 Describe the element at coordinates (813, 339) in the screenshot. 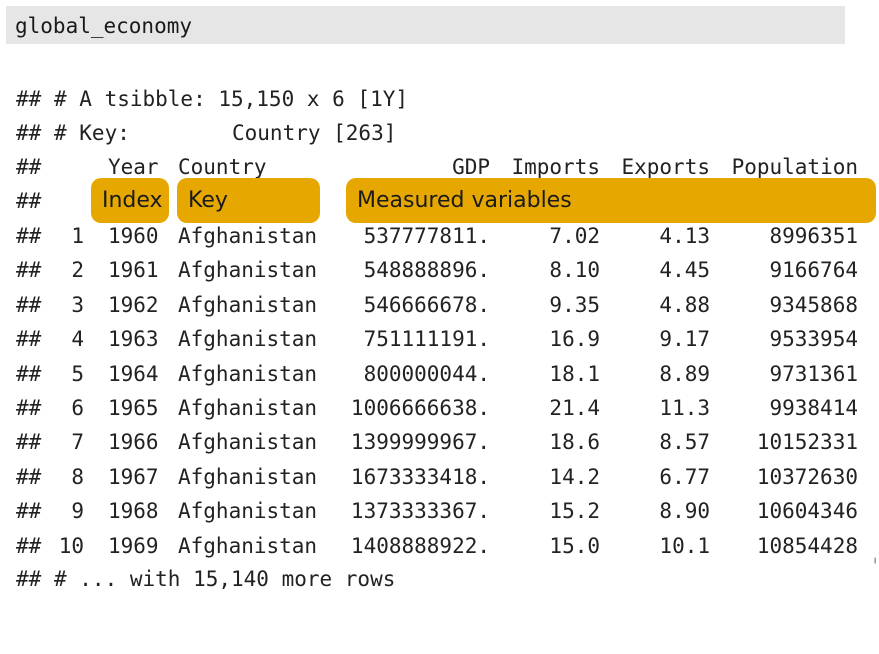

I see `cell-population: 9533954` at that location.